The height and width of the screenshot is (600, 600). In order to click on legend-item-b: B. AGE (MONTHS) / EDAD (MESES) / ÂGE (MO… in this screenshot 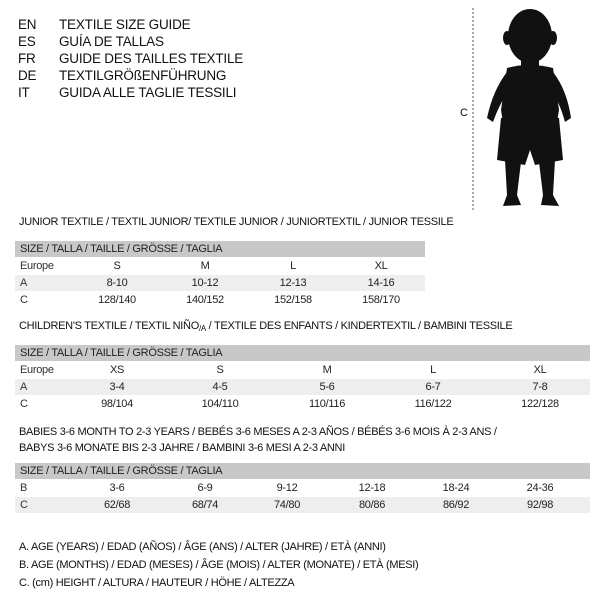, I will do `click(219, 565)`.